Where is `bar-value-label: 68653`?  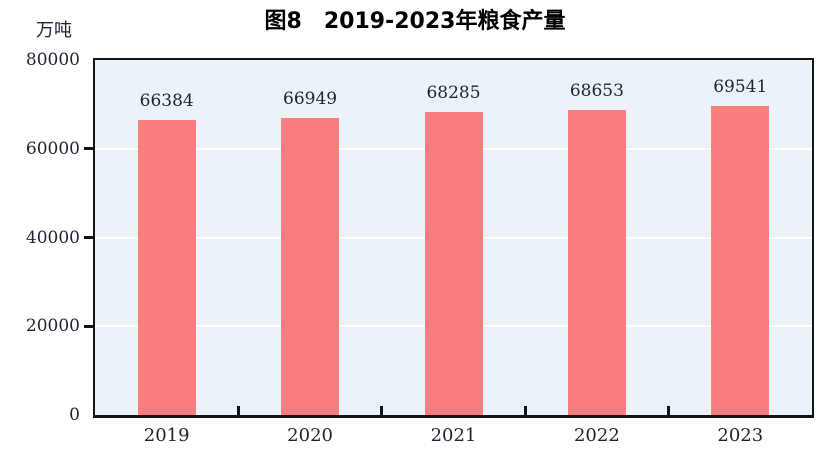 bar-value-label: 68653 is located at coordinates (596, 91).